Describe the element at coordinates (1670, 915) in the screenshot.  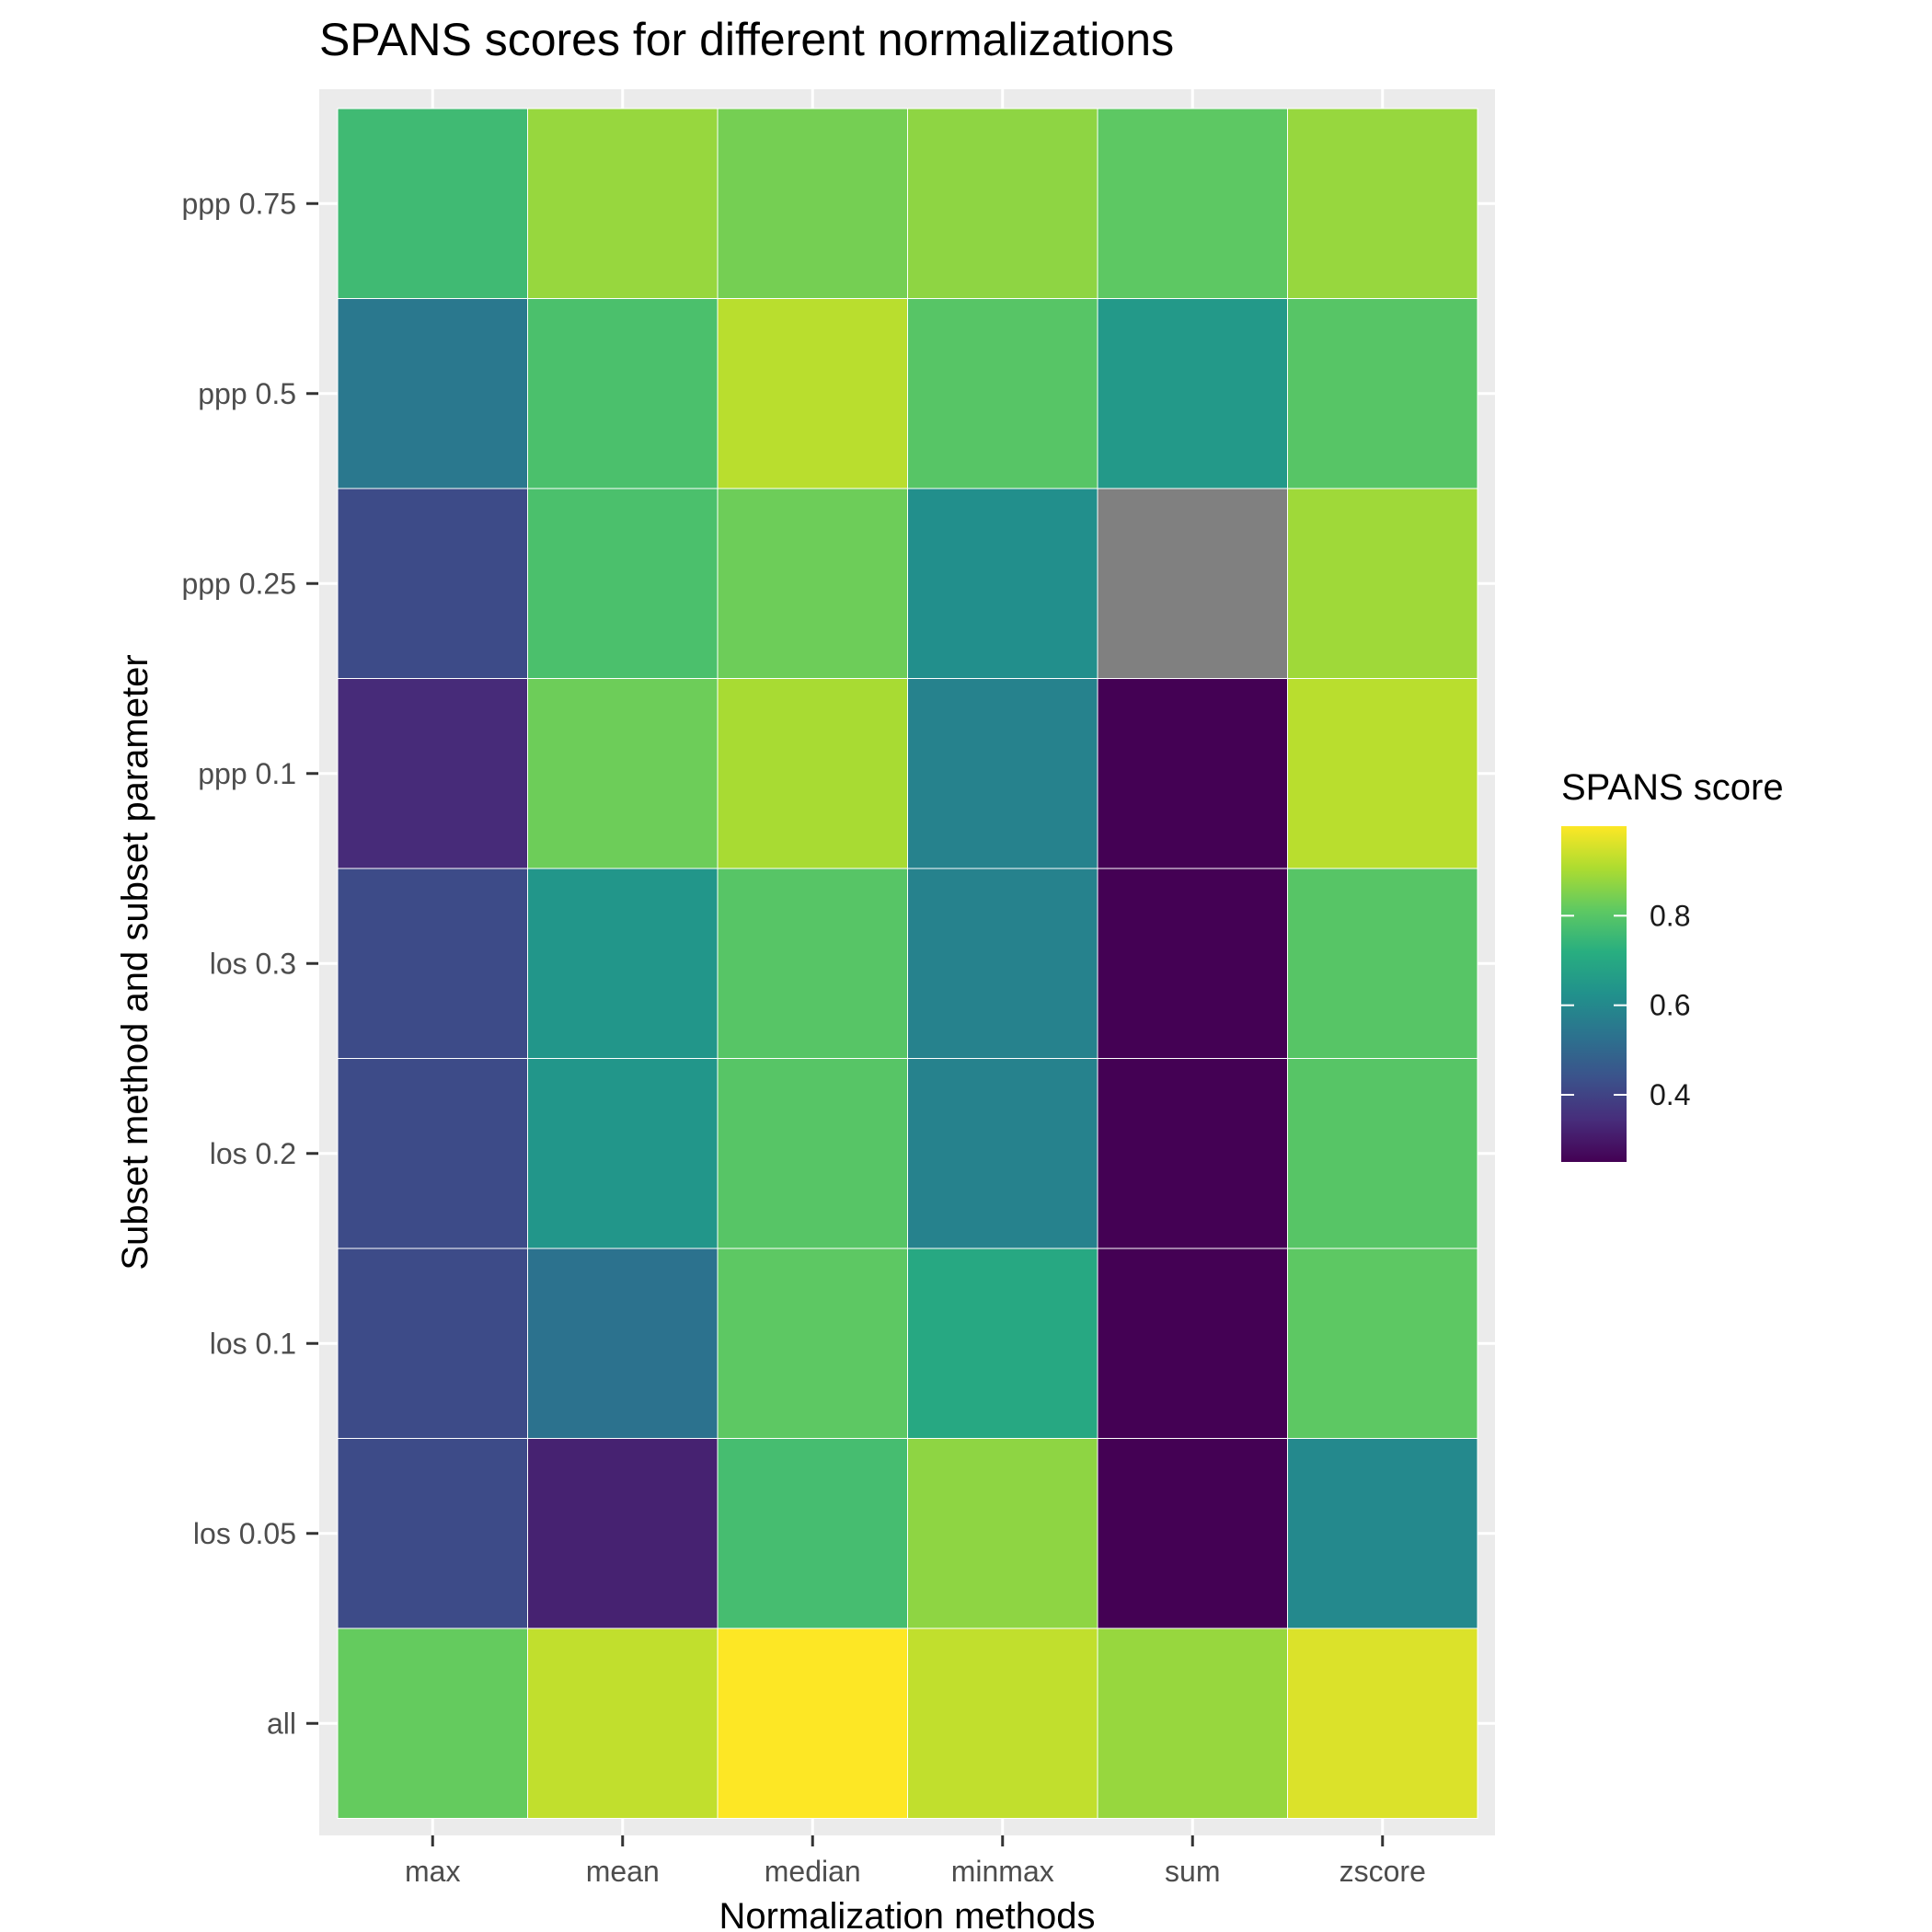
I see `legend-tick-label: 0.8` at that location.